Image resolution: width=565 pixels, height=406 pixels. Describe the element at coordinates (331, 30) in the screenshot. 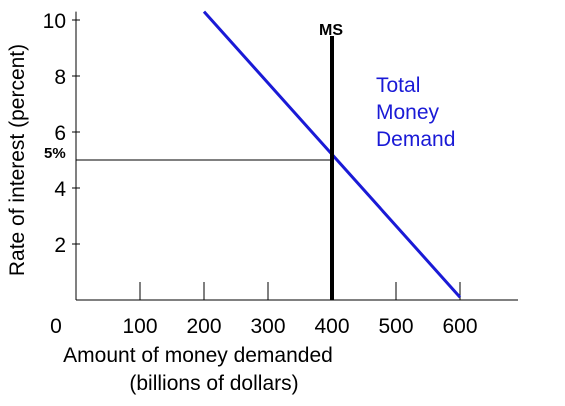

I see `money-supply-label: MS` at that location.